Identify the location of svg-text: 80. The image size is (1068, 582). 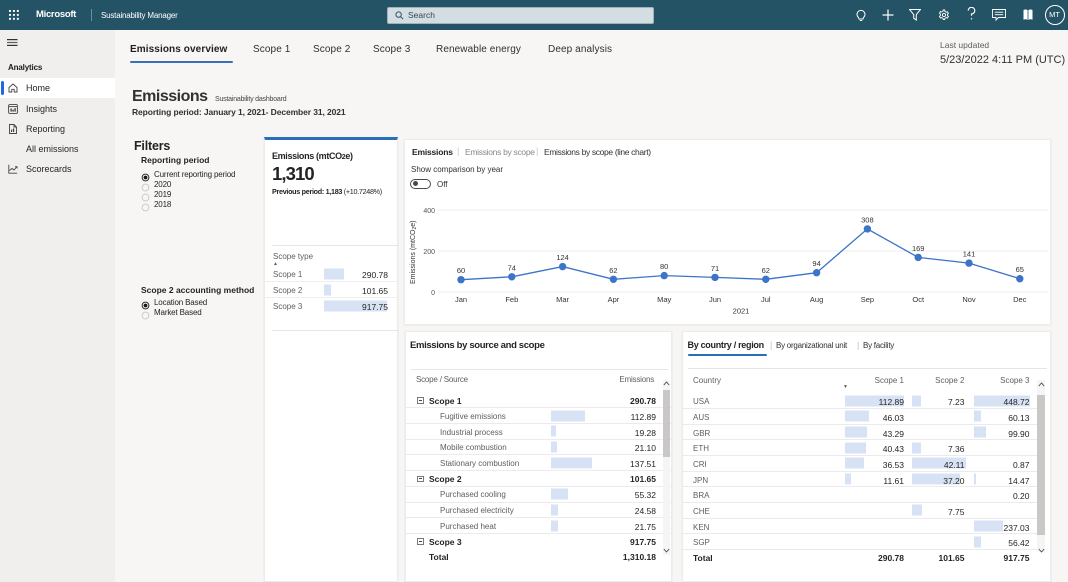
(664, 266).